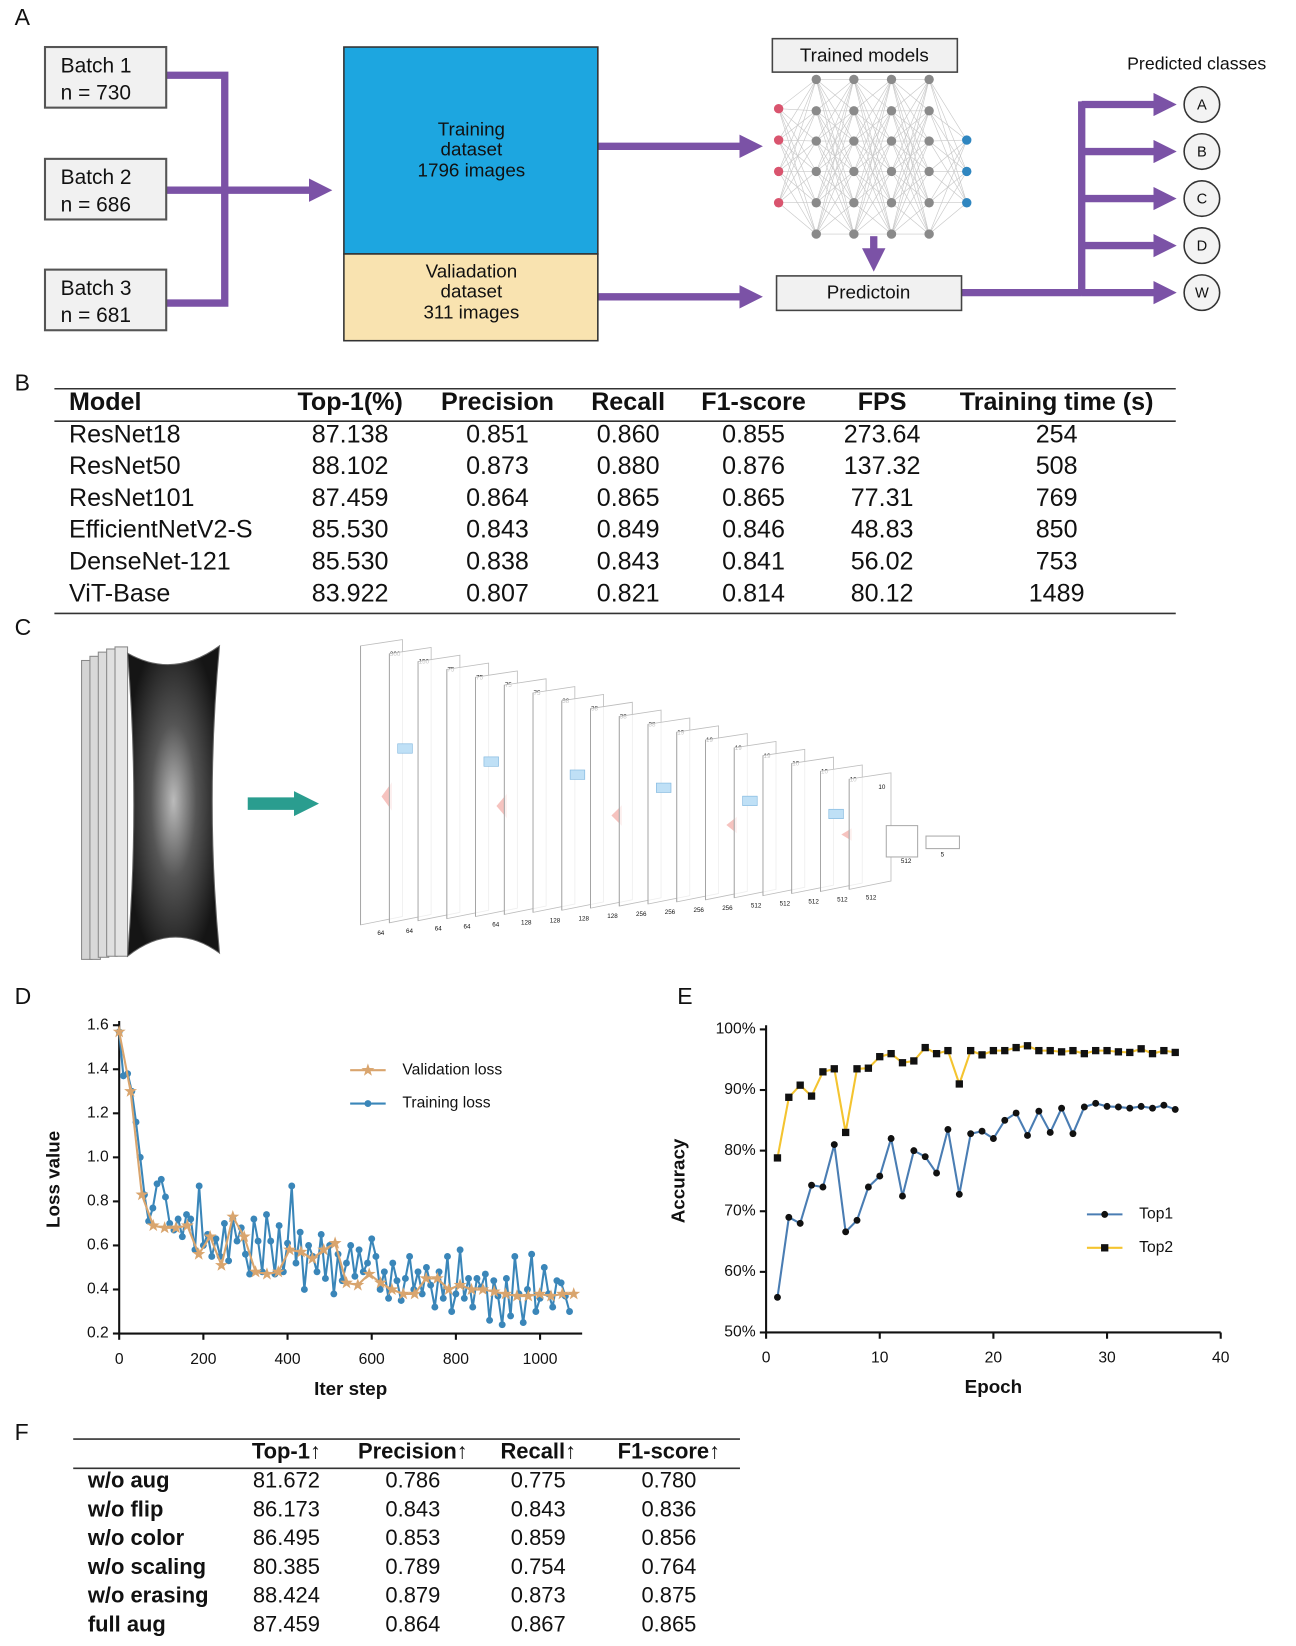 The width and height of the screenshot is (1296, 1646). I want to click on table-header: Top-1↑, so click(286, 1450).